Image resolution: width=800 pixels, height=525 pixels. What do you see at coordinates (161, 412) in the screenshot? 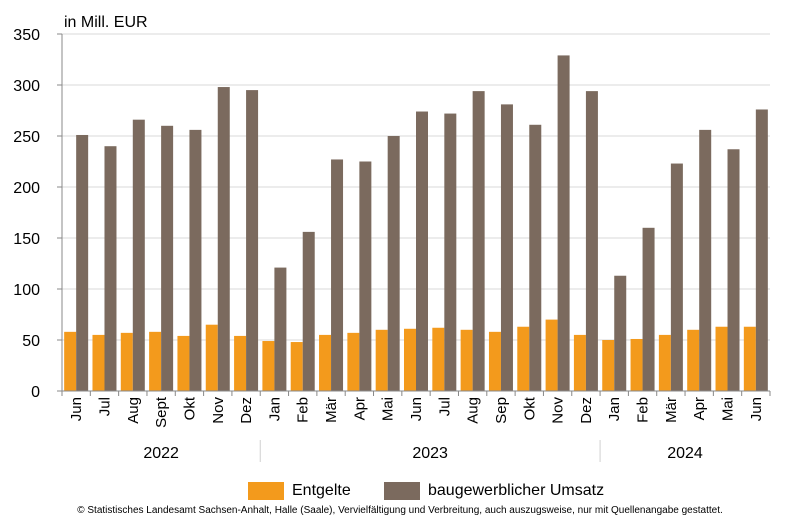
I see `x-tick-label: Sept` at bounding box center [161, 412].